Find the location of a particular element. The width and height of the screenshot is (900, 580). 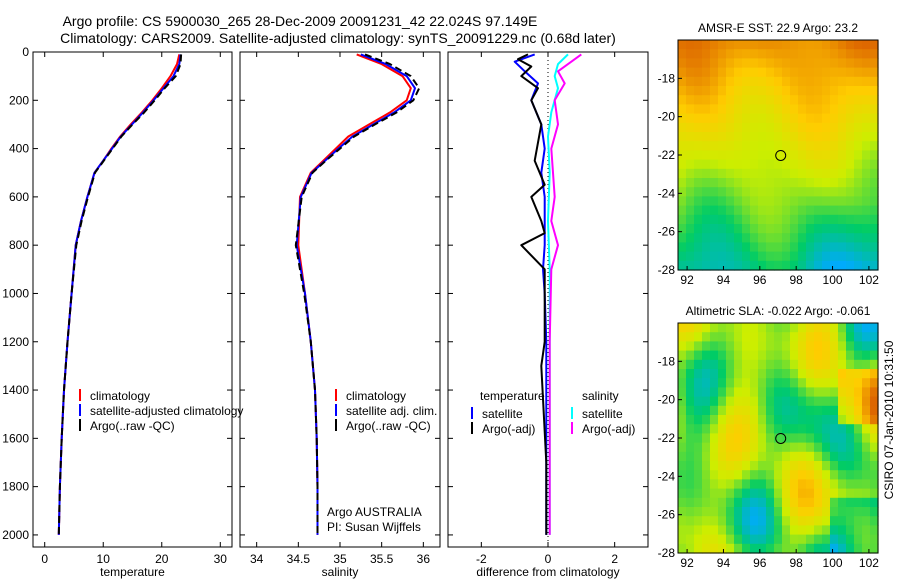

sst_map-ytick-label: -26 is located at coordinates (667, 232).